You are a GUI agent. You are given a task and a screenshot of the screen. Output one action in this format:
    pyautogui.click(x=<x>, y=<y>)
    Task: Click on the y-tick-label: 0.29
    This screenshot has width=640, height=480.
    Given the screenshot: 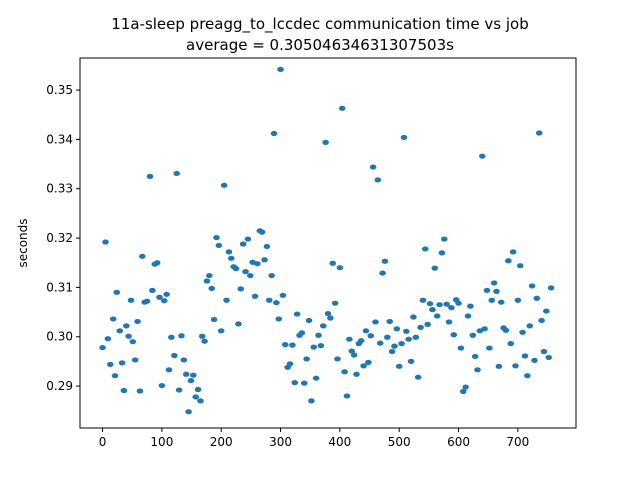 What is the action you would take?
    pyautogui.click(x=59, y=386)
    